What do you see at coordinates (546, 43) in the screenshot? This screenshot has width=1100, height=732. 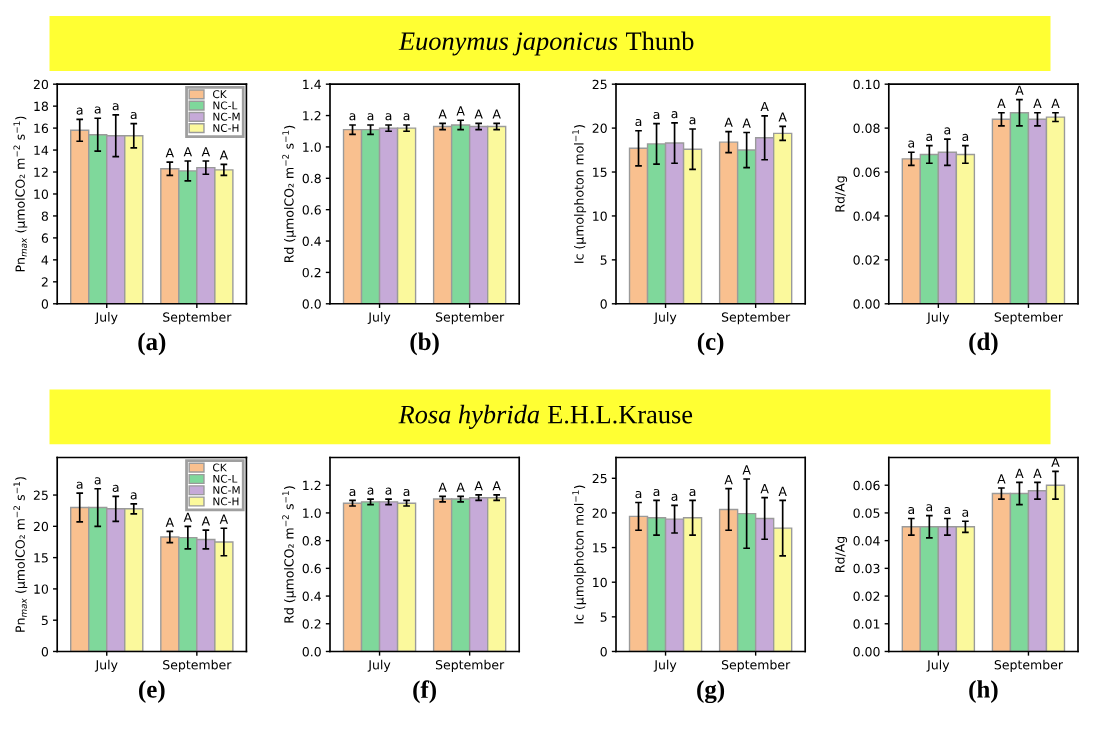 I see `text: Euonymus japonicus Thunb` at bounding box center [546, 43].